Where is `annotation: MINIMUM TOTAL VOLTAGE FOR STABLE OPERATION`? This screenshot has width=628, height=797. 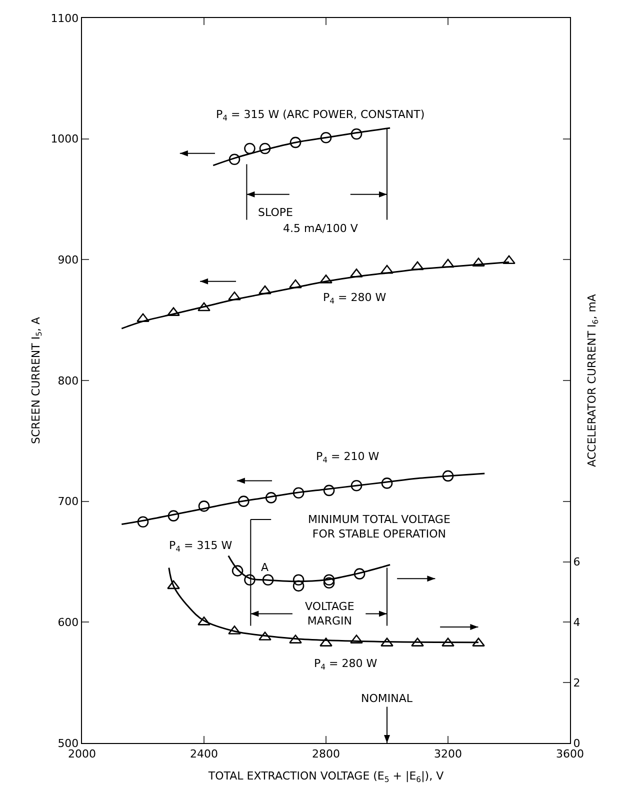
annotation: MINIMUM TOTAL VOLTAGE FOR STABLE OPERATION is located at coordinates (379, 526).